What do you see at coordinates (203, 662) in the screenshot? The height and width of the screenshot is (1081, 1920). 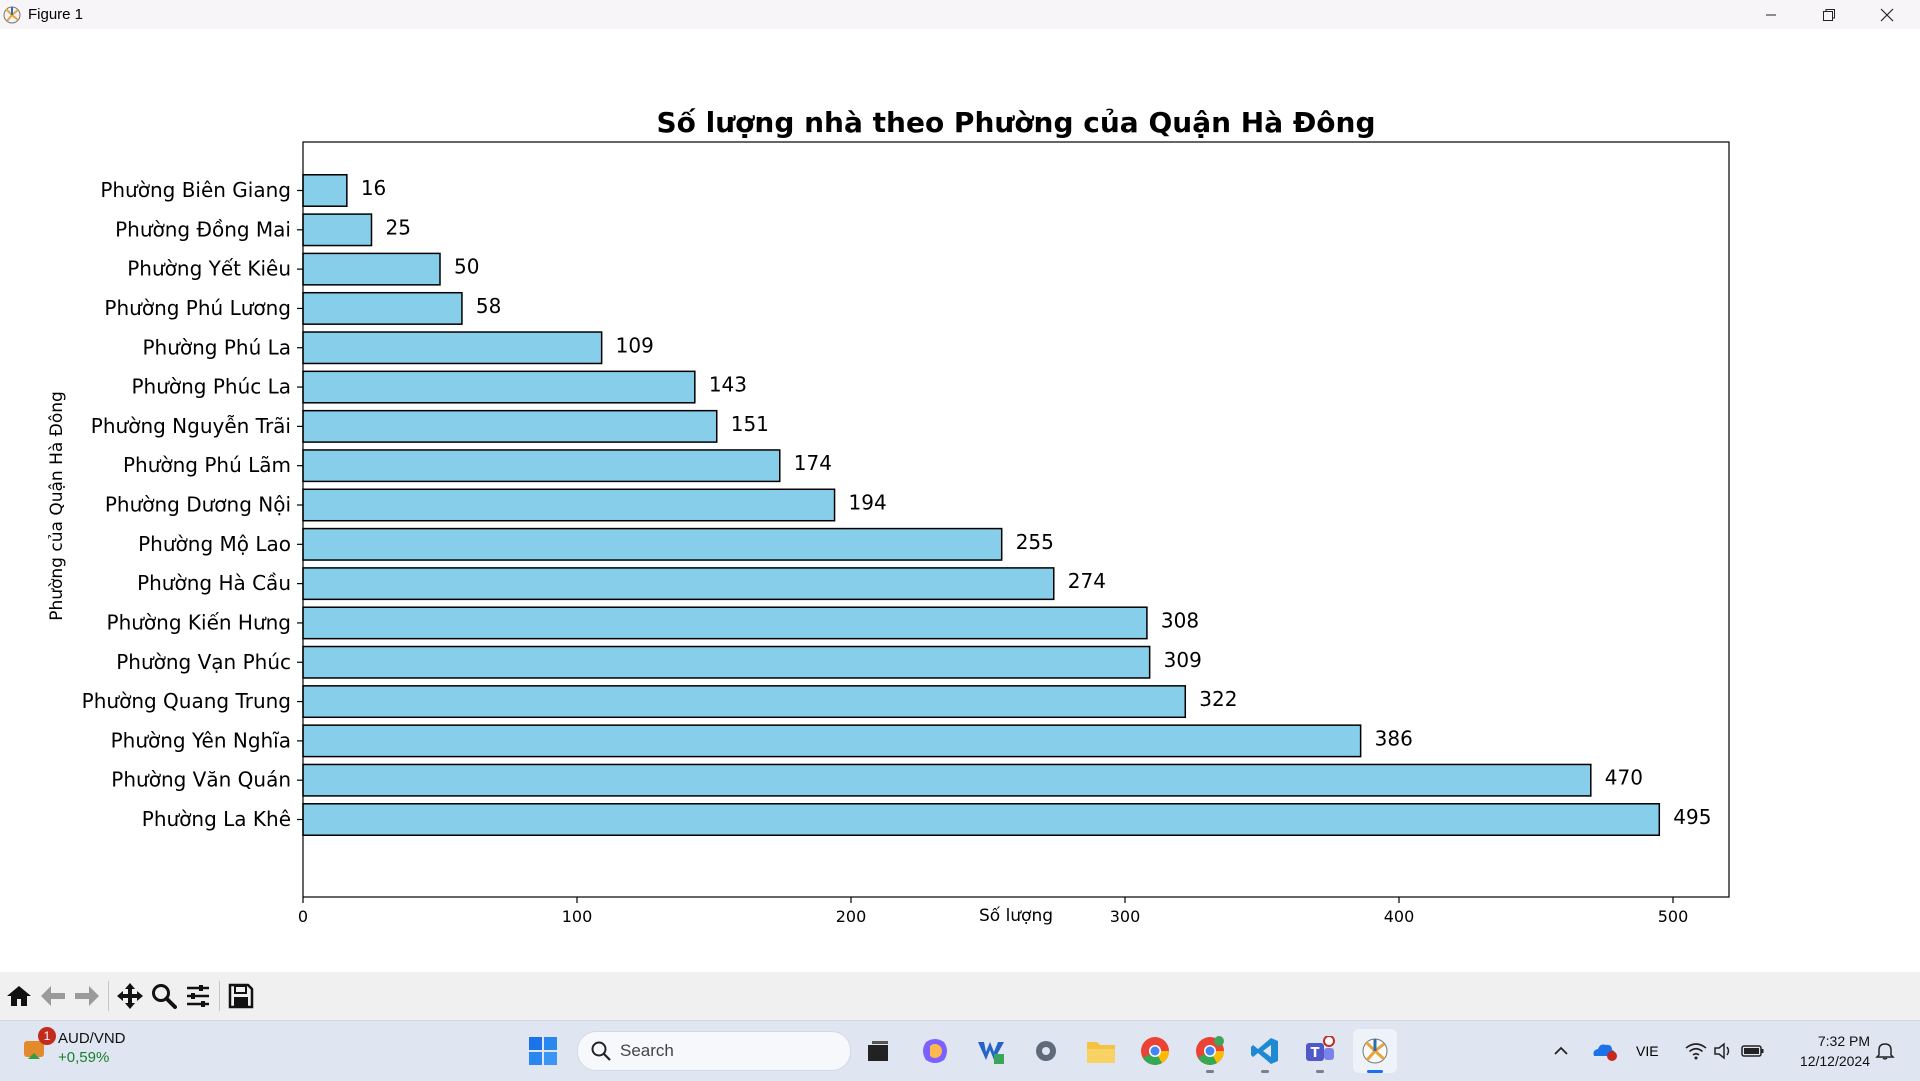 I see `y-tick-label: Phường Vạn Phúc` at bounding box center [203, 662].